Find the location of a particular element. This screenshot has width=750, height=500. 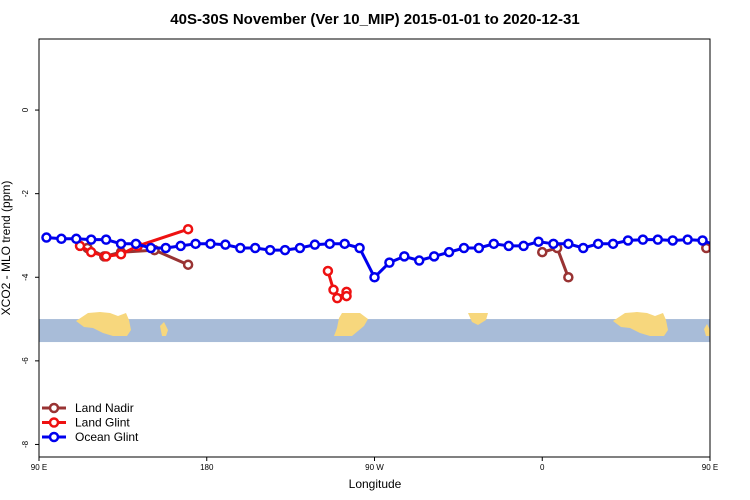

africa-landmass is located at coordinates (478, 319).